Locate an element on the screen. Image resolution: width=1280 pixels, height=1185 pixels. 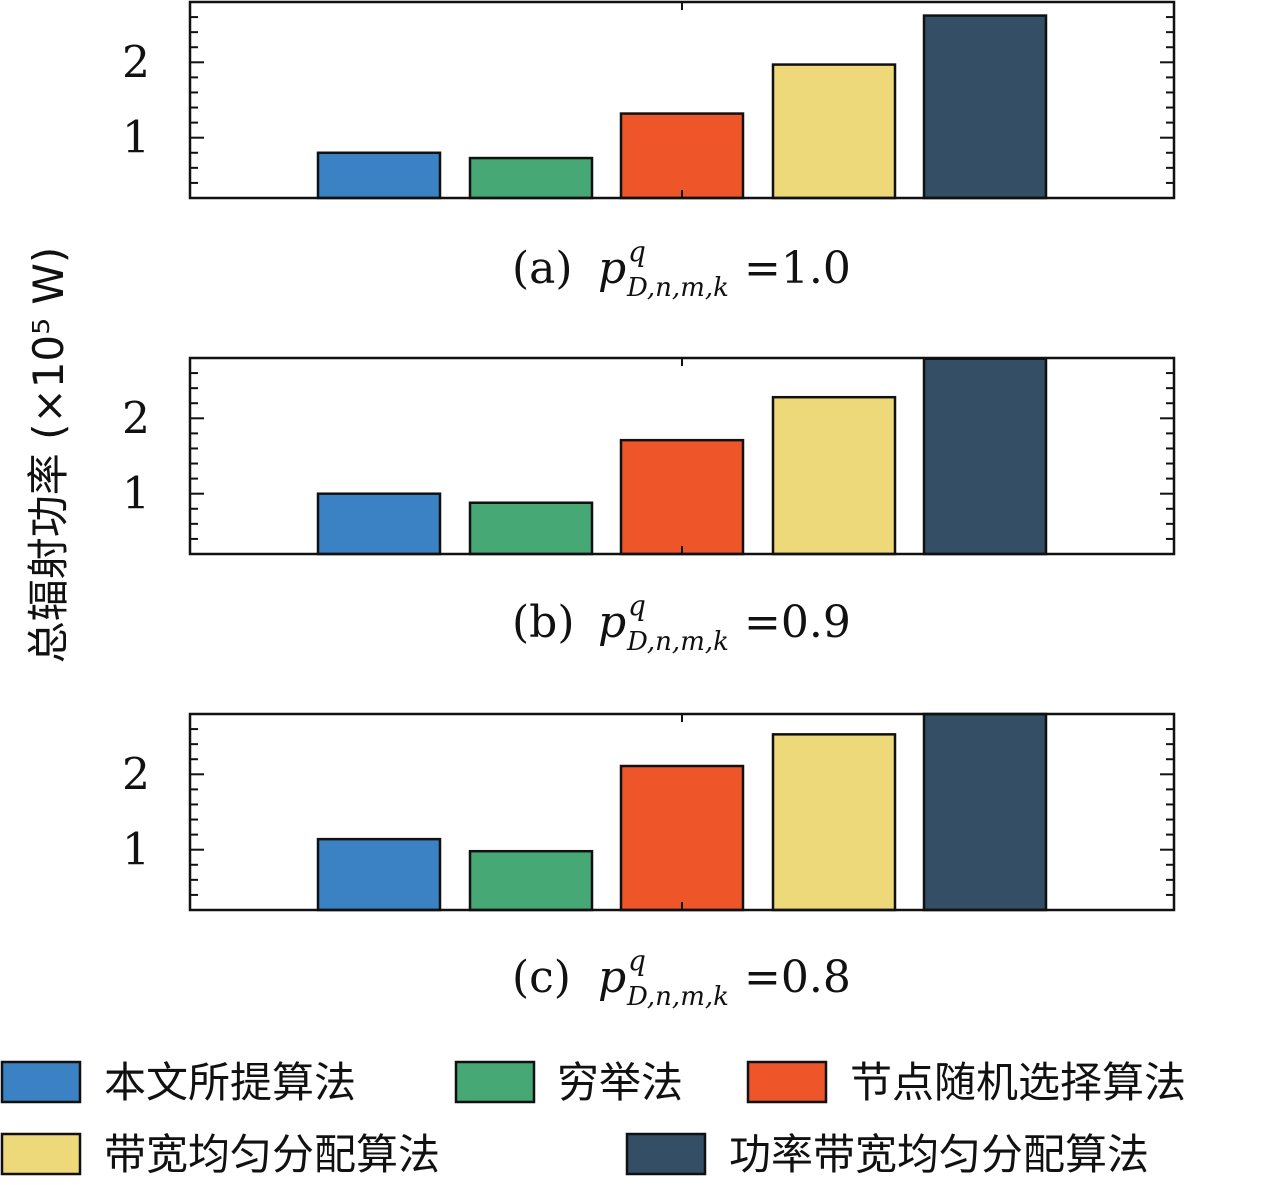
panel-label: (c) is located at coordinates (541, 977).